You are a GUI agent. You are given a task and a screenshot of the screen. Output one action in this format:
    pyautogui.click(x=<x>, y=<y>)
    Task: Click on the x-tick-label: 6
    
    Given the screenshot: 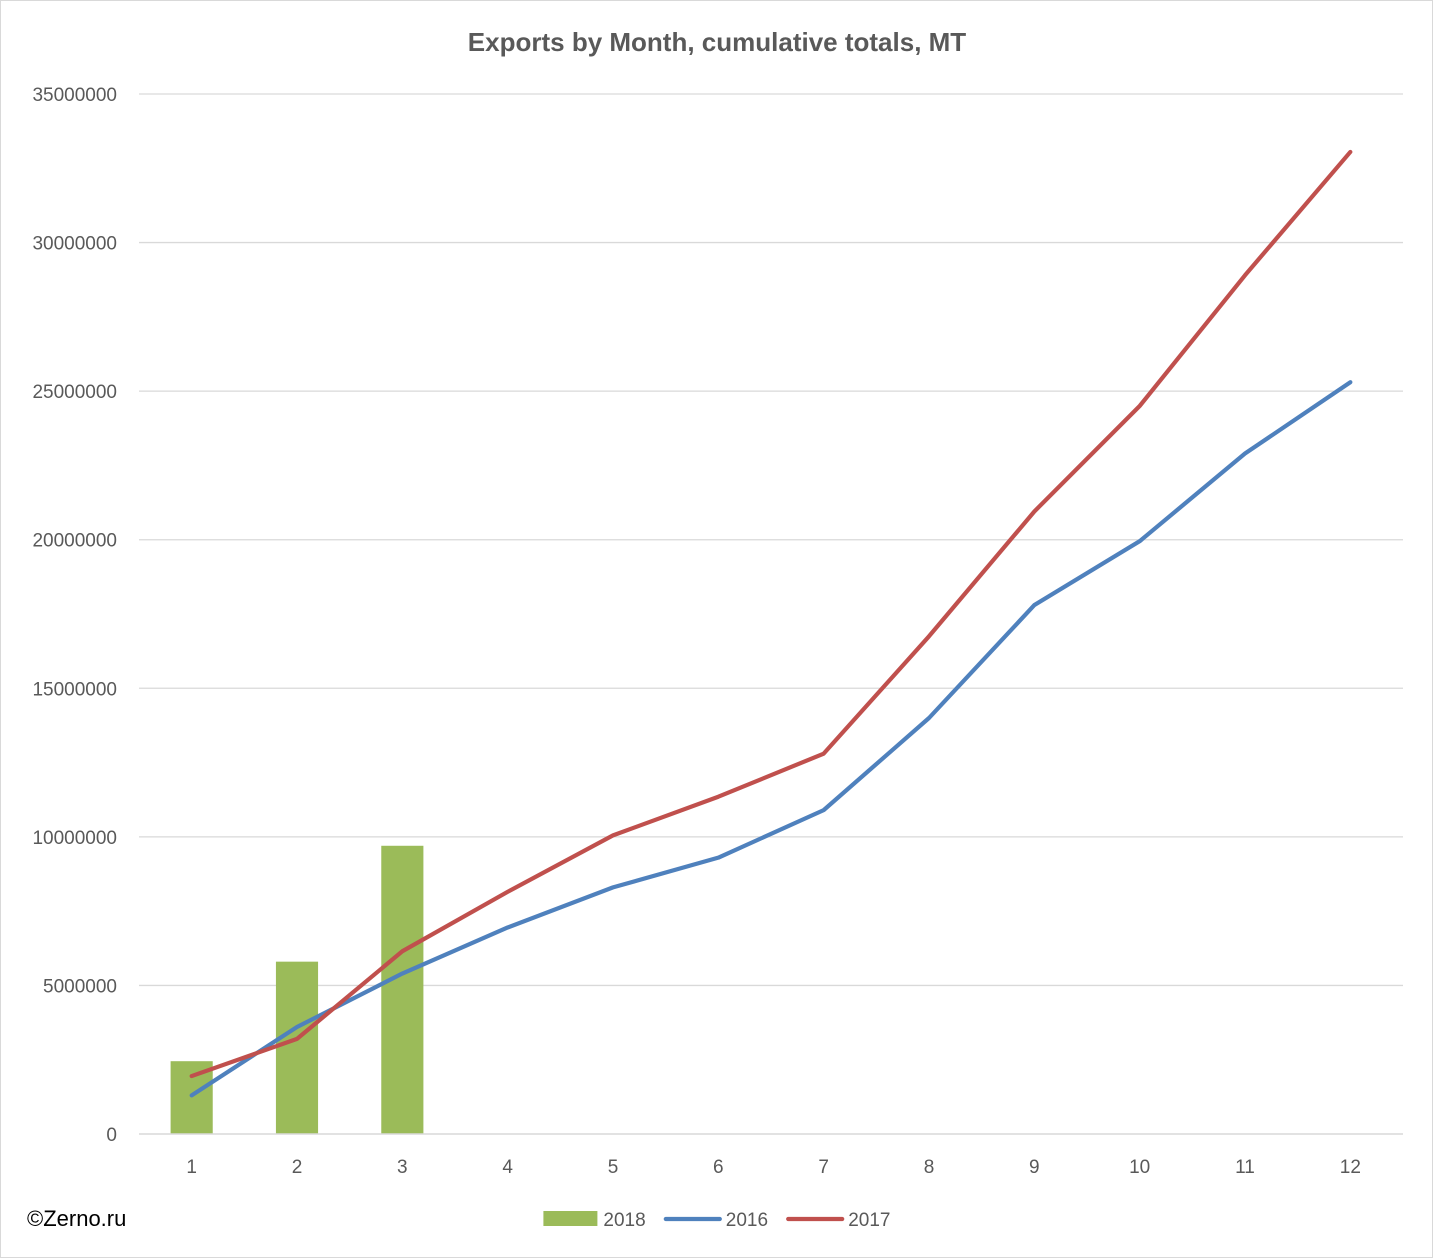 What is the action you would take?
    pyautogui.click(x=718, y=1167)
    